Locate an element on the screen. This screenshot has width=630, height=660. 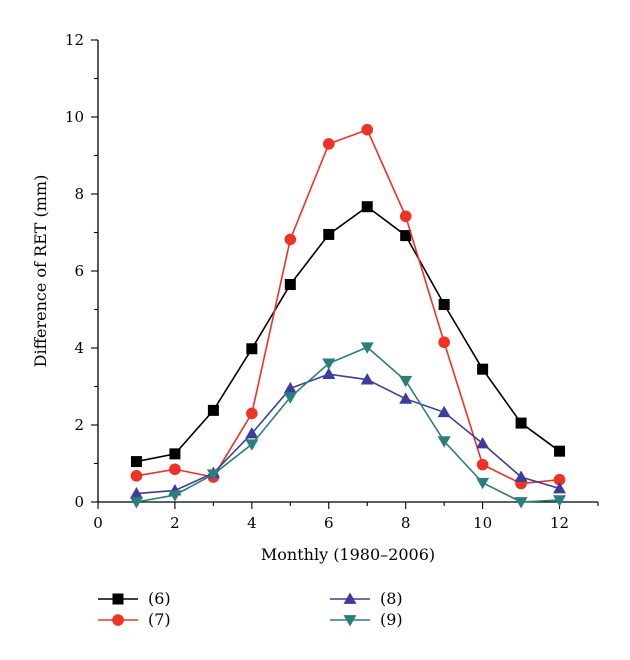
y-tick-label: 2 is located at coordinates (79, 425).